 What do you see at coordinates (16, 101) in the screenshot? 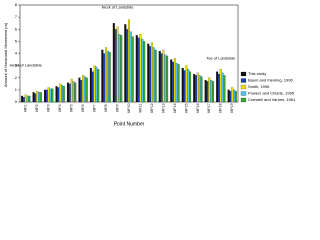
I see `y-tick-label: 0` at bounding box center [16, 101].